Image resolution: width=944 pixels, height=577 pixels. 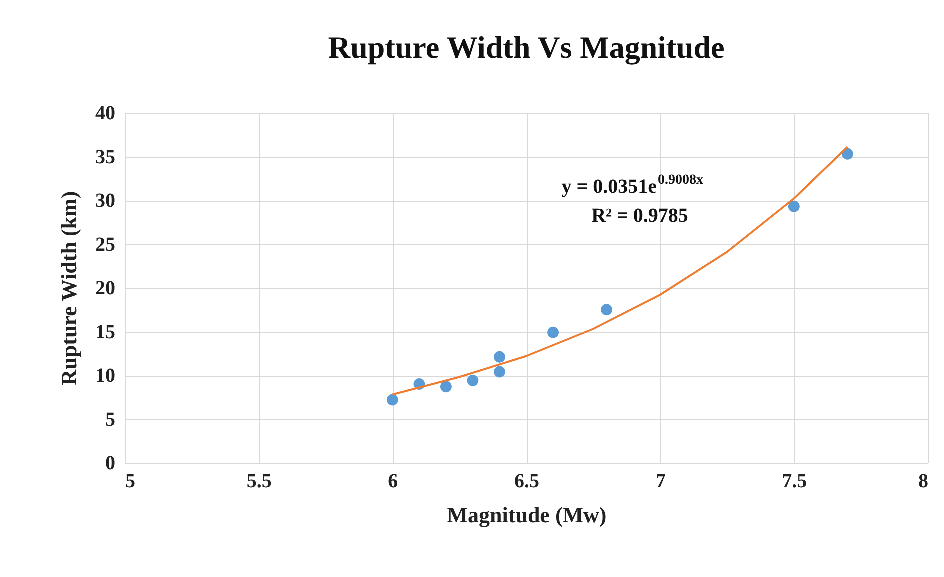 What do you see at coordinates (795, 481) in the screenshot?
I see `x-tick-label: 7.5` at bounding box center [795, 481].